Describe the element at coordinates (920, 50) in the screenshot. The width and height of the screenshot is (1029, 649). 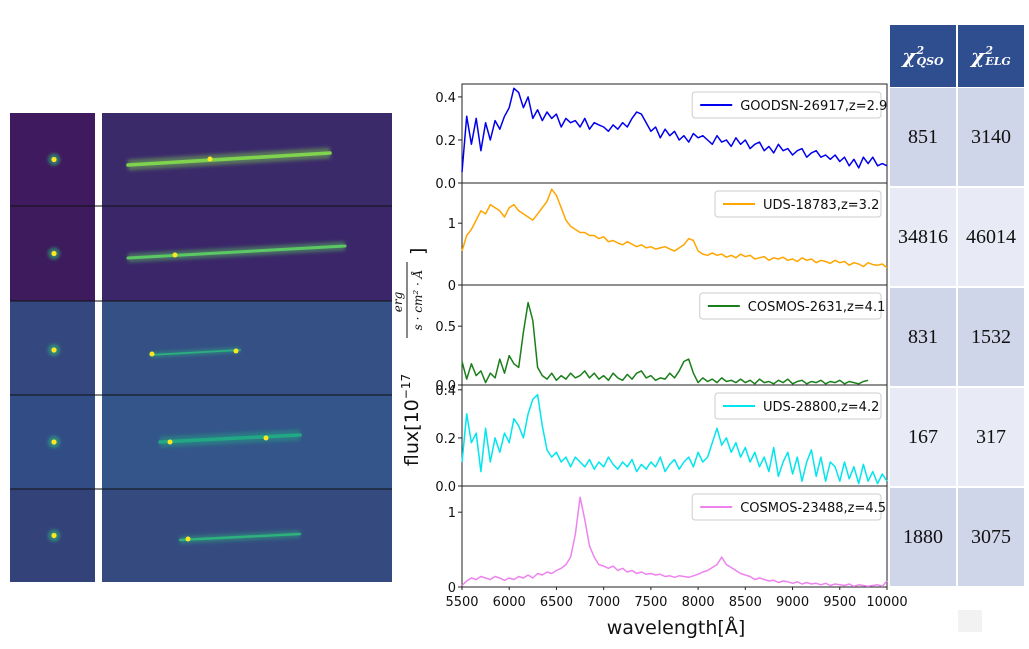
I see `qso-header-sup: 2` at that location.